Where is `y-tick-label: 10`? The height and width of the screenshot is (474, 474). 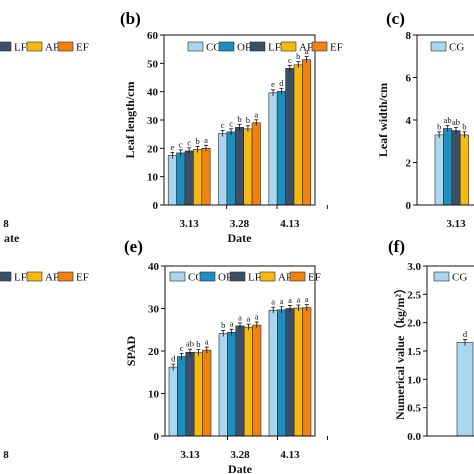
y-tick-label: 10 is located at coordinates (153, 178).